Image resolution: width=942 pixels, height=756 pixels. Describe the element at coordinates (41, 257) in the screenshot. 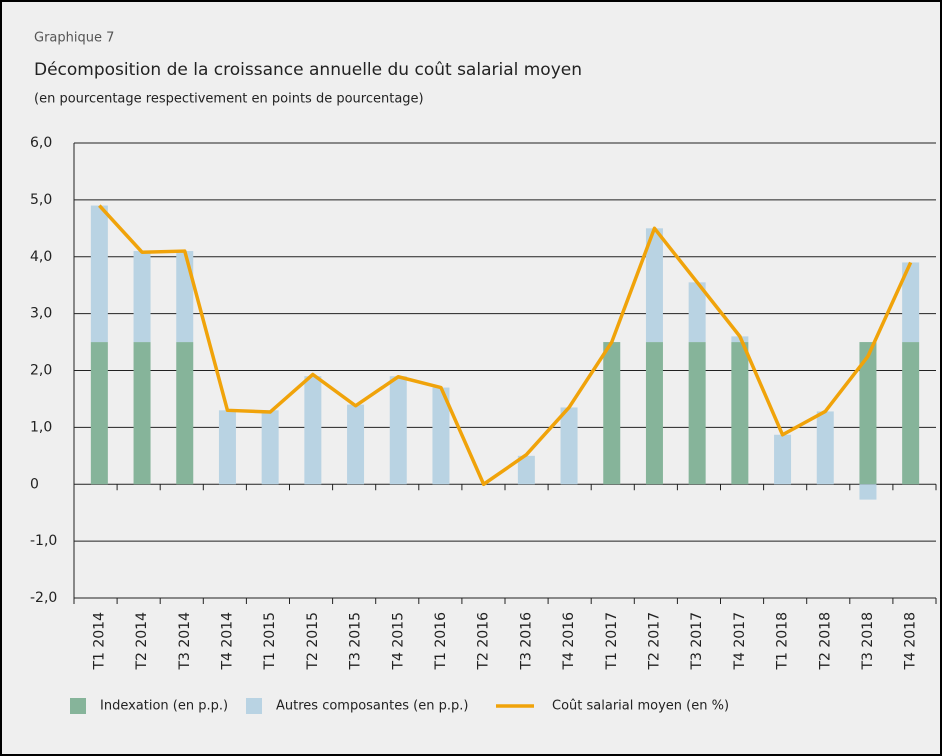

I see `y-tick-label: 4,0` at that location.